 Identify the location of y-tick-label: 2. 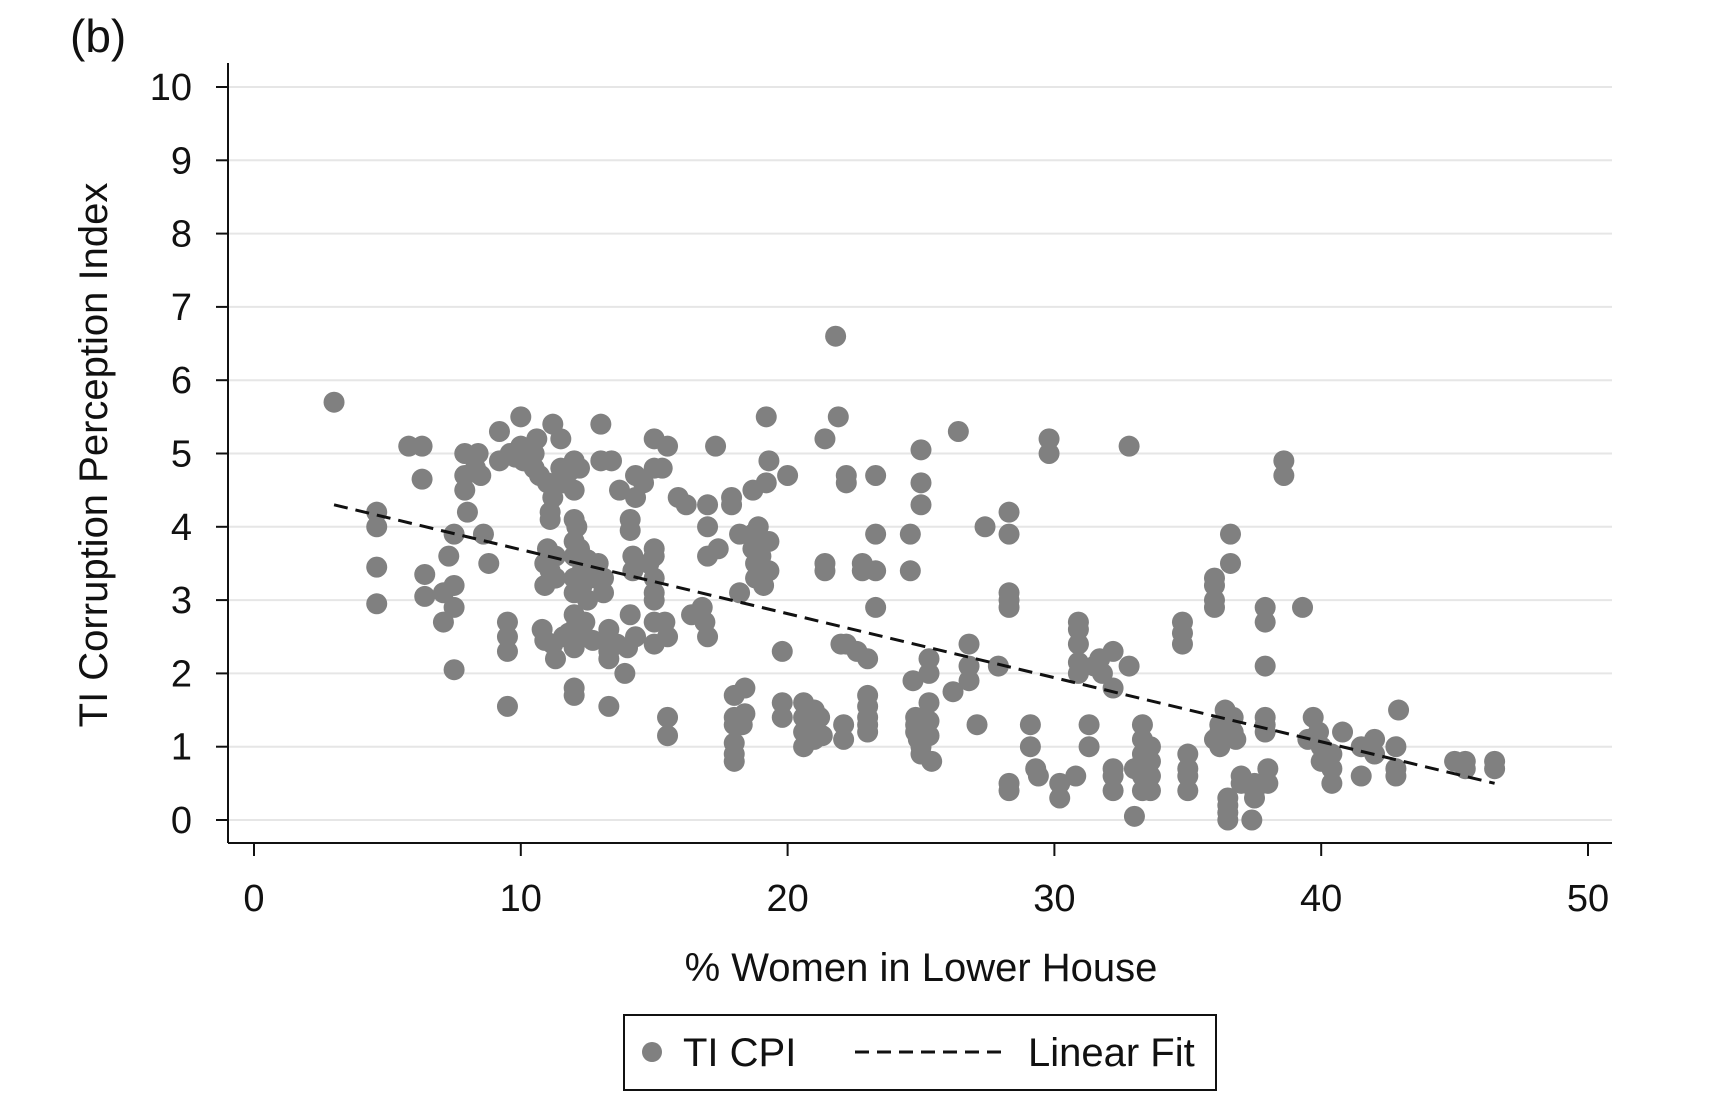
(181, 674).